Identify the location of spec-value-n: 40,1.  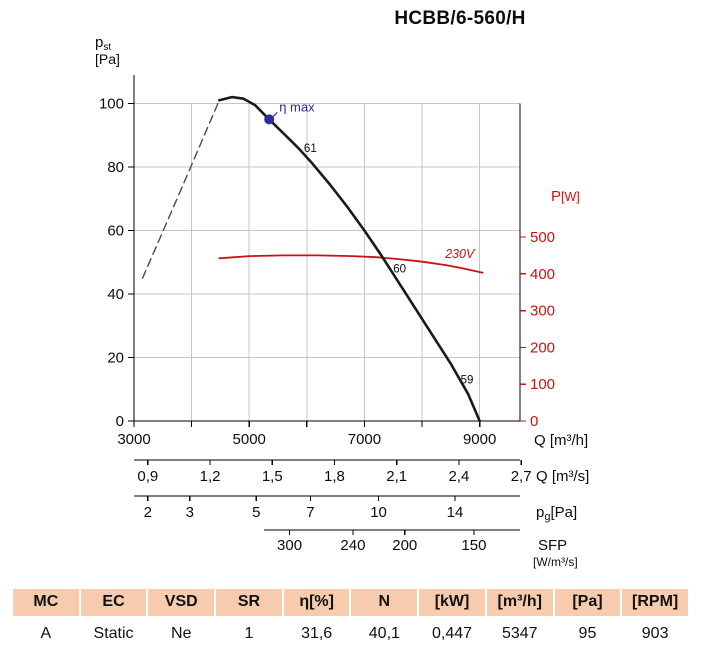
(384, 630).